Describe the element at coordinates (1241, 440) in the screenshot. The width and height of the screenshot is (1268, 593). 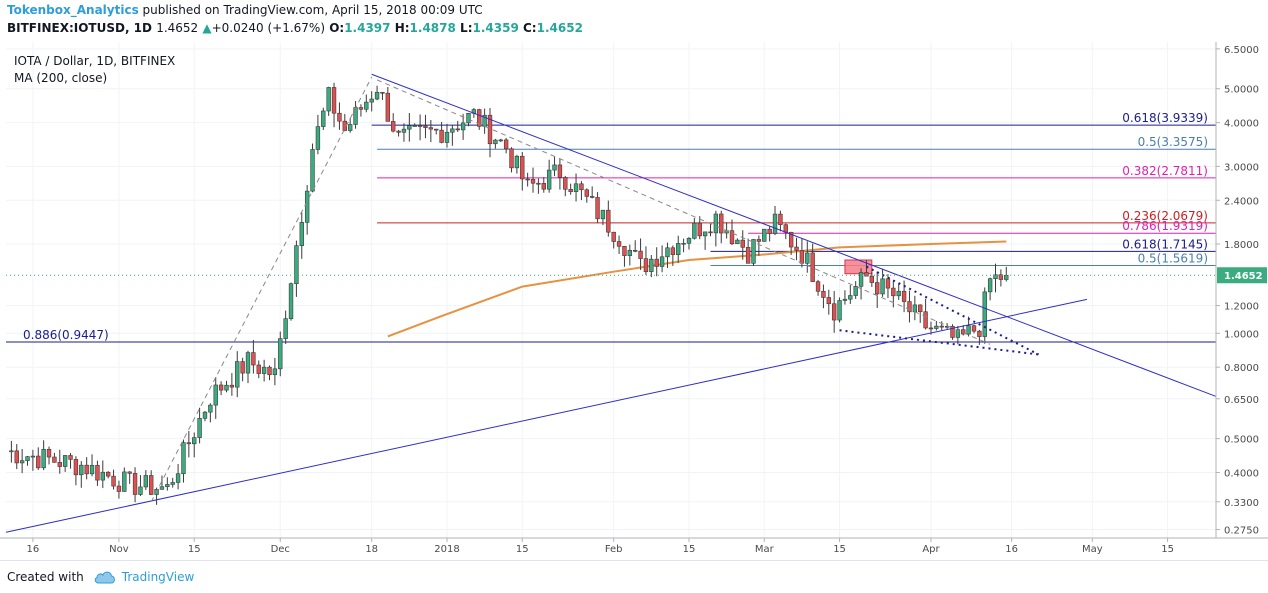
I see `price-tick-label: 0.5000` at that location.